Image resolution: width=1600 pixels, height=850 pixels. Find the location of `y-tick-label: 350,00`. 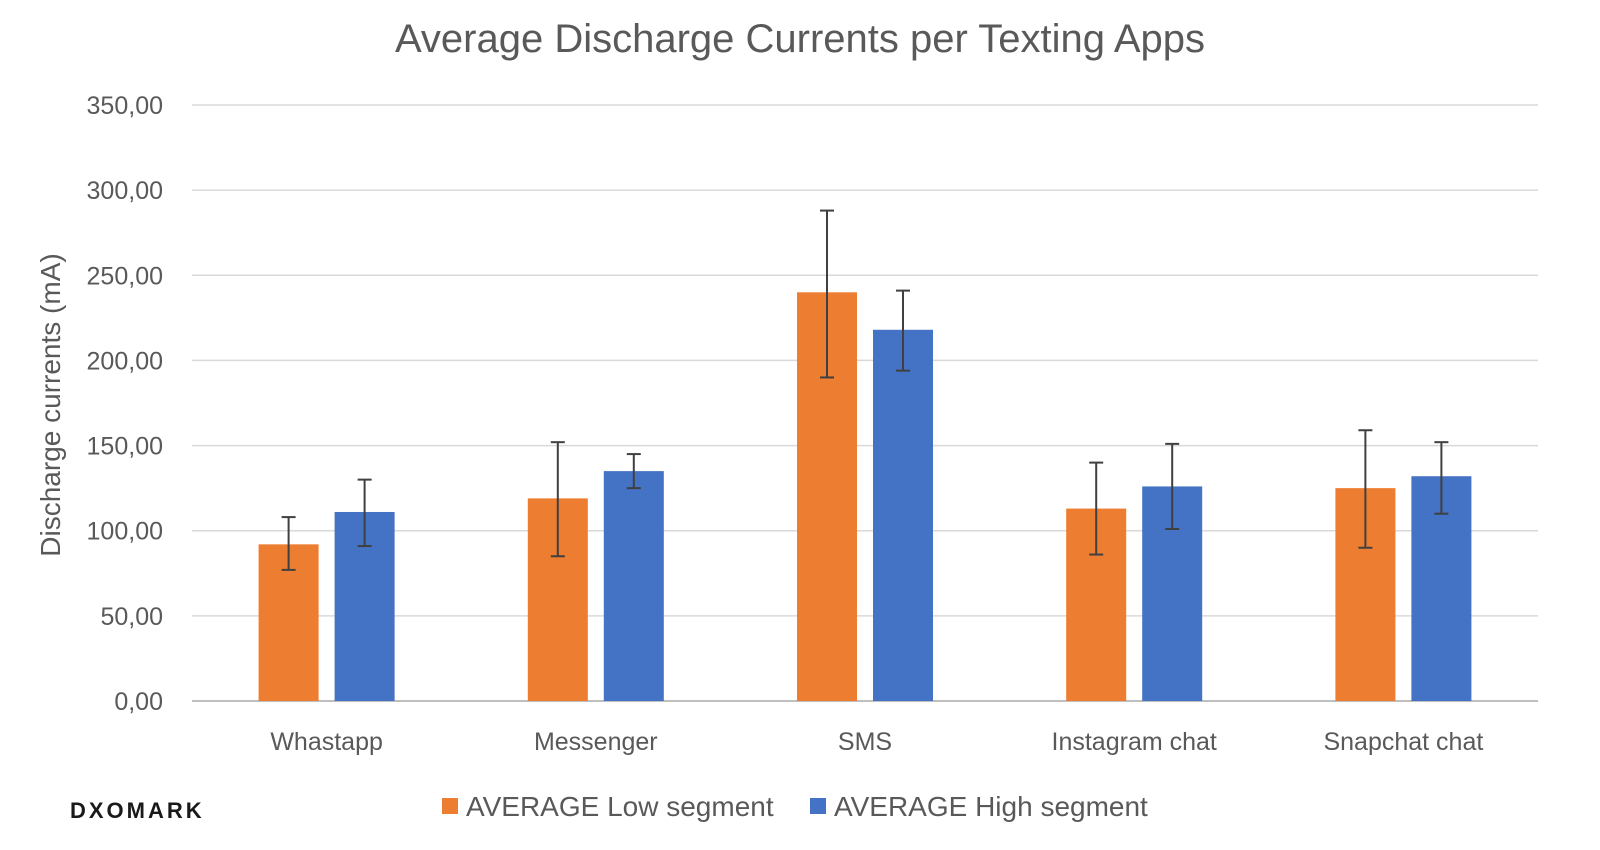

y-tick-label: 350,00 is located at coordinates (125, 106).